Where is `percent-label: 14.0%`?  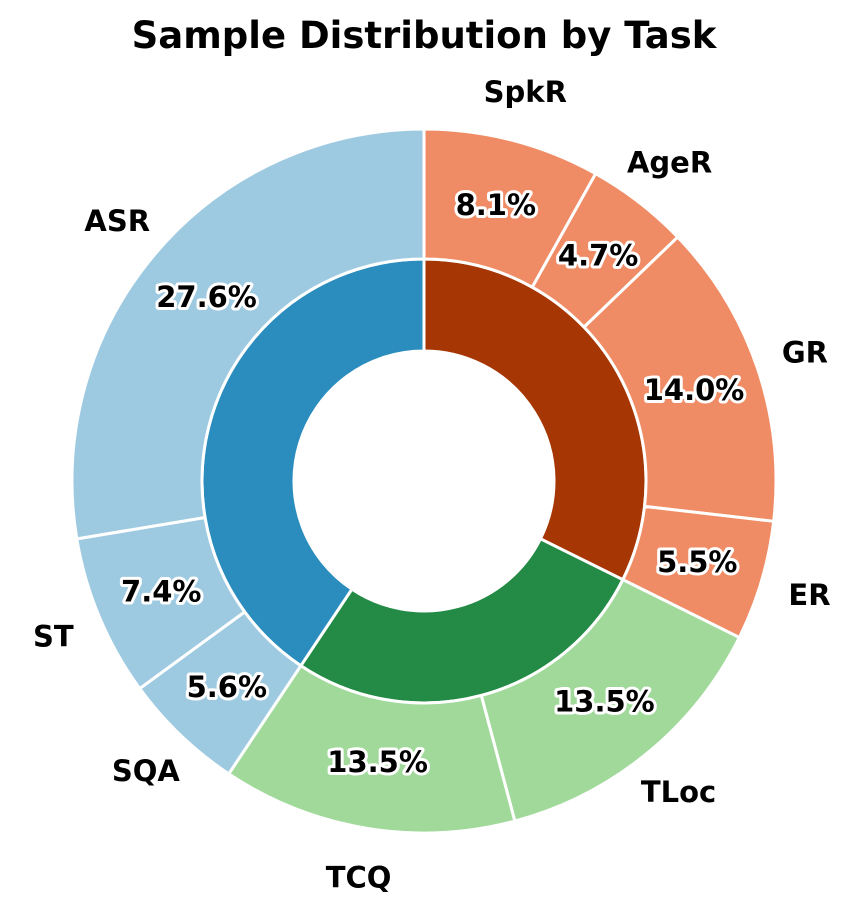
percent-label: 14.0% is located at coordinates (694, 390).